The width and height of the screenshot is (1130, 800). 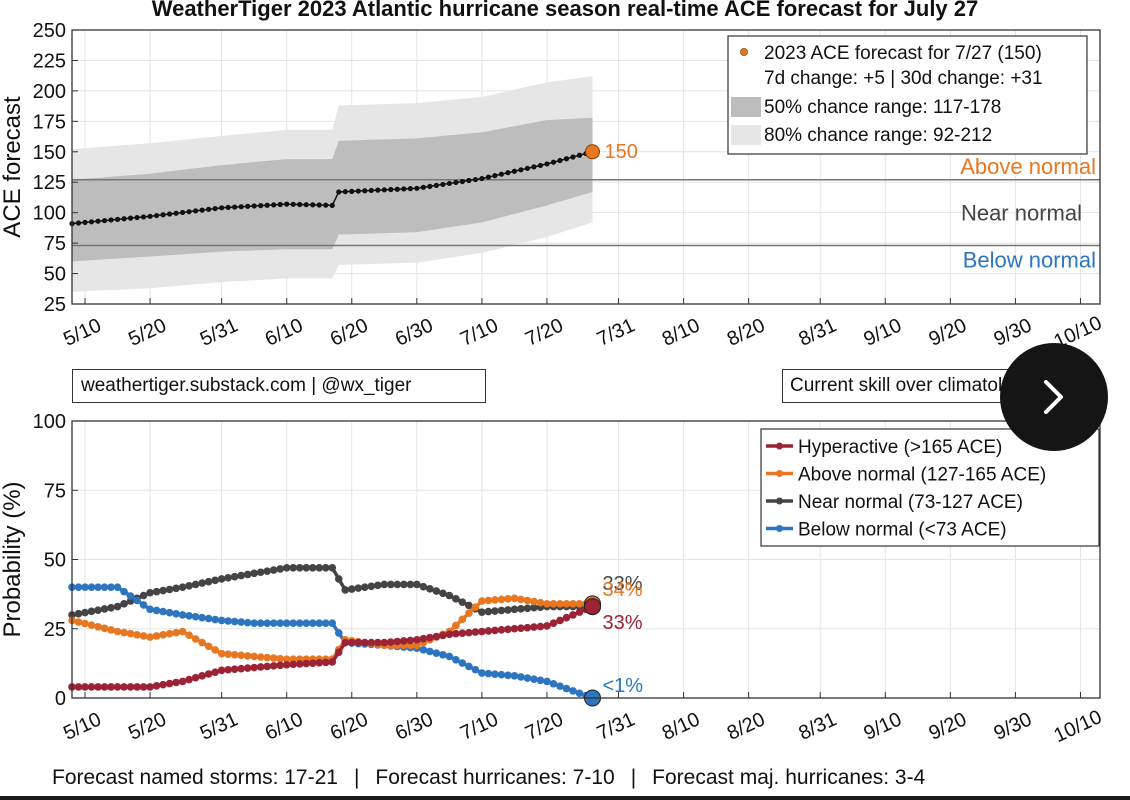 What do you see at coordinates (219, 726) in the screenshot?
I see `x-tick-label: 5/31` at bounding box center [219, 726].